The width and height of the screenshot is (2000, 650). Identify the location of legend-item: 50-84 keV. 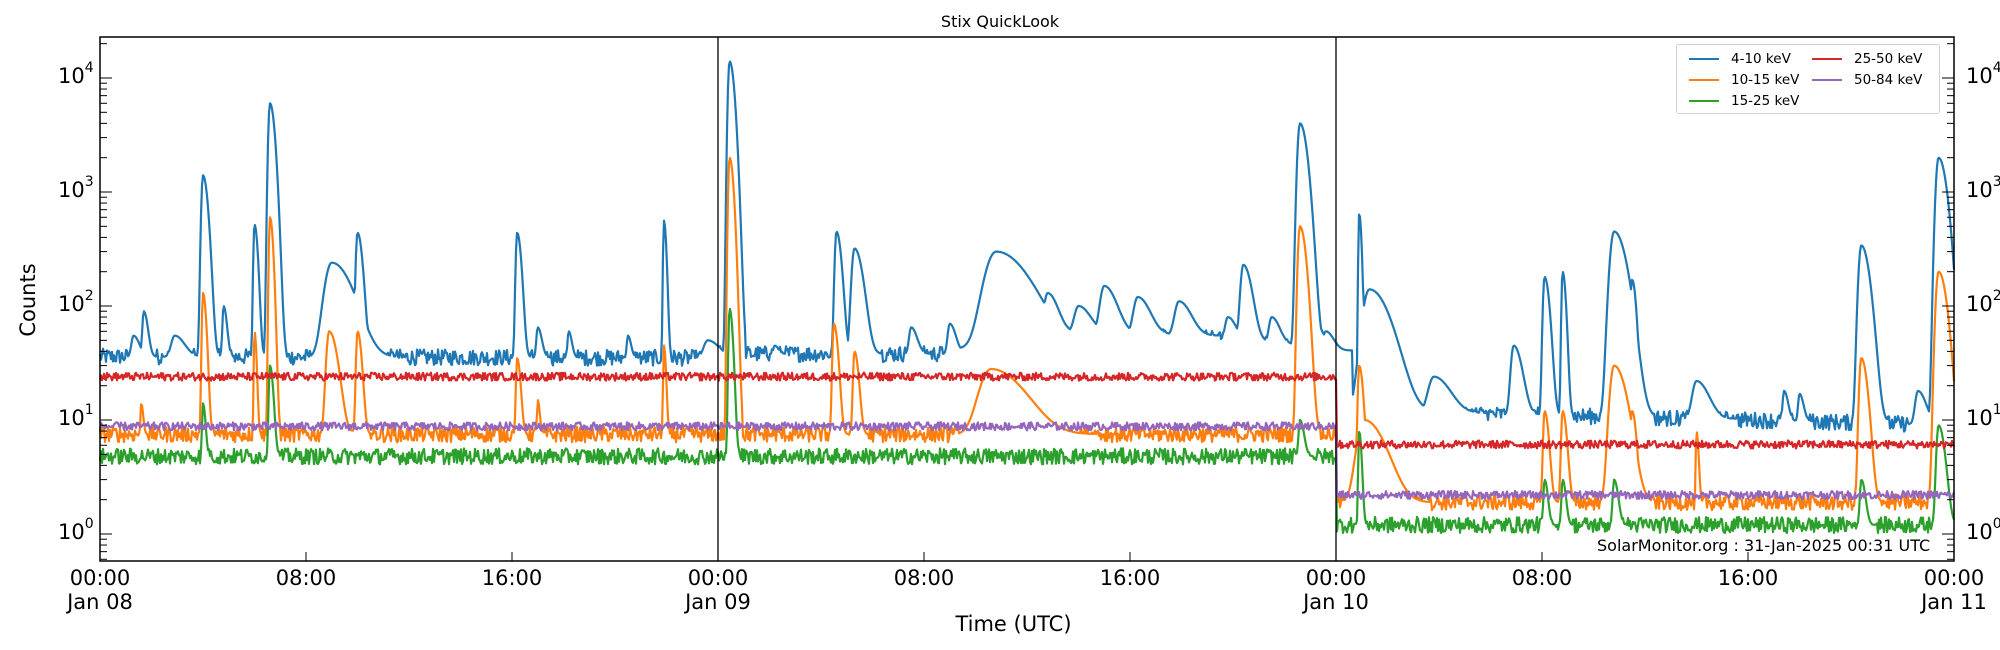
(1867, 80).